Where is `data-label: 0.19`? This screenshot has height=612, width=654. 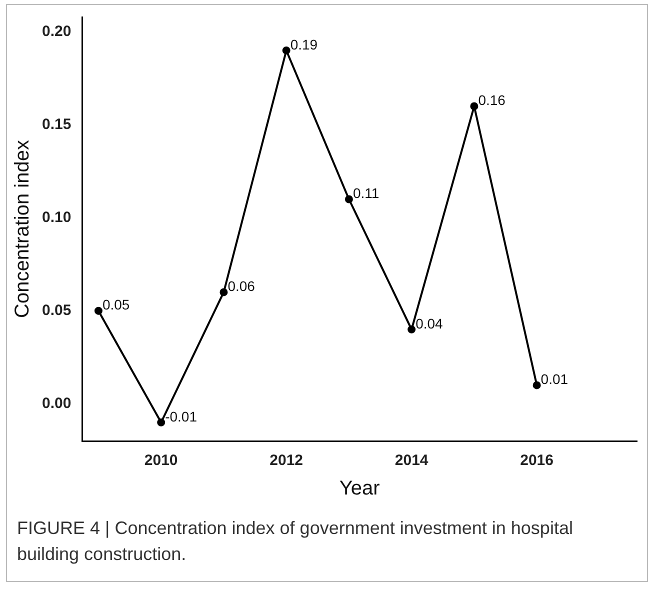
data-label: 0.19 is located at coordinates (304, 44).